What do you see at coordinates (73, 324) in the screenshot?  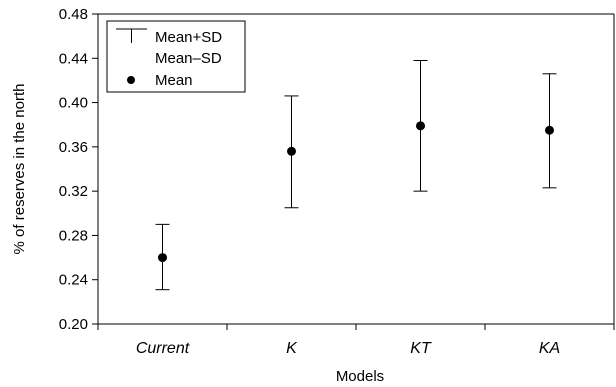 I see `y-tick-label: 0.20` at bounding box center [73, 324].